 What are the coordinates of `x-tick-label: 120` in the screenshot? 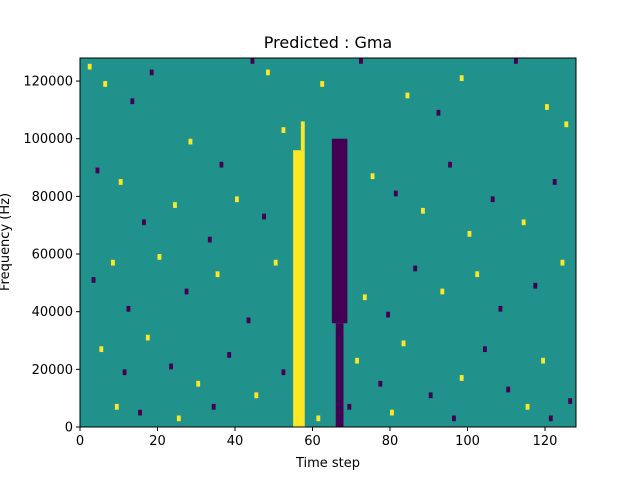 It's located at (545, 441).